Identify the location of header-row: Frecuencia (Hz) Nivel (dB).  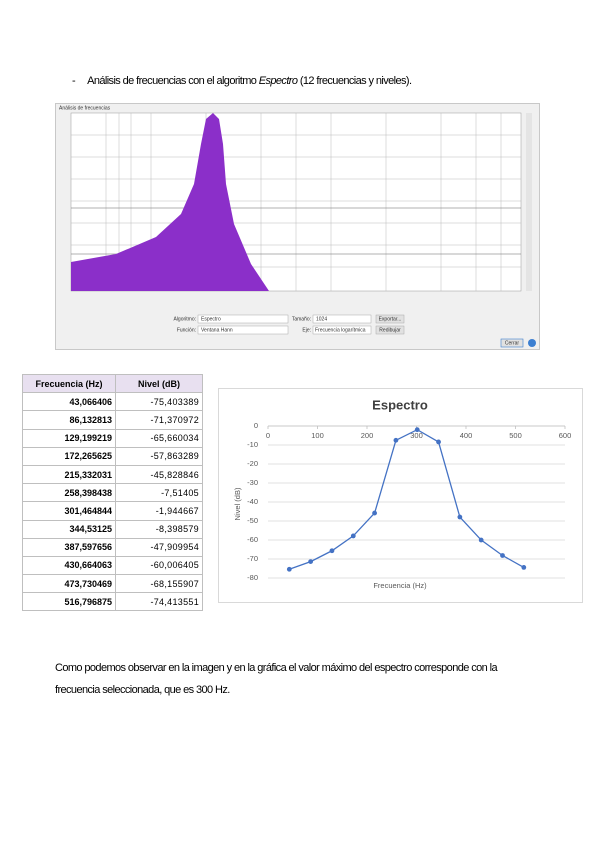
(112, 383).